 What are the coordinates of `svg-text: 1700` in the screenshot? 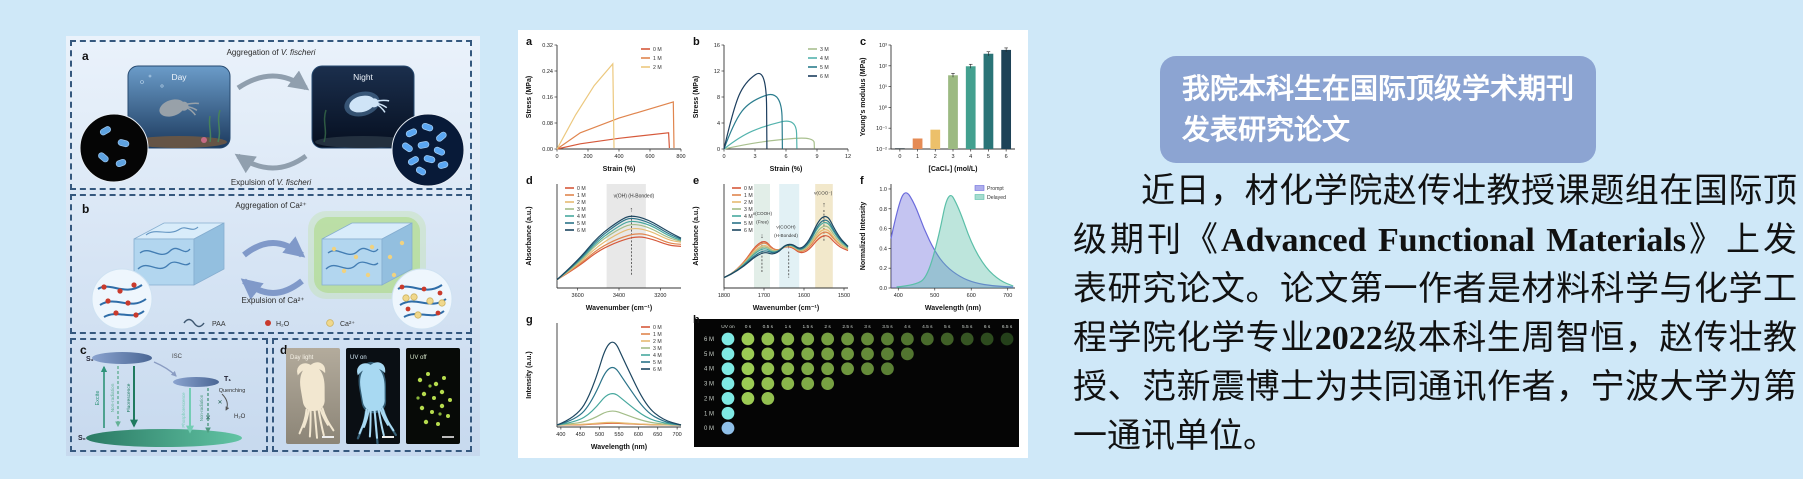 It's located at (764, 296).